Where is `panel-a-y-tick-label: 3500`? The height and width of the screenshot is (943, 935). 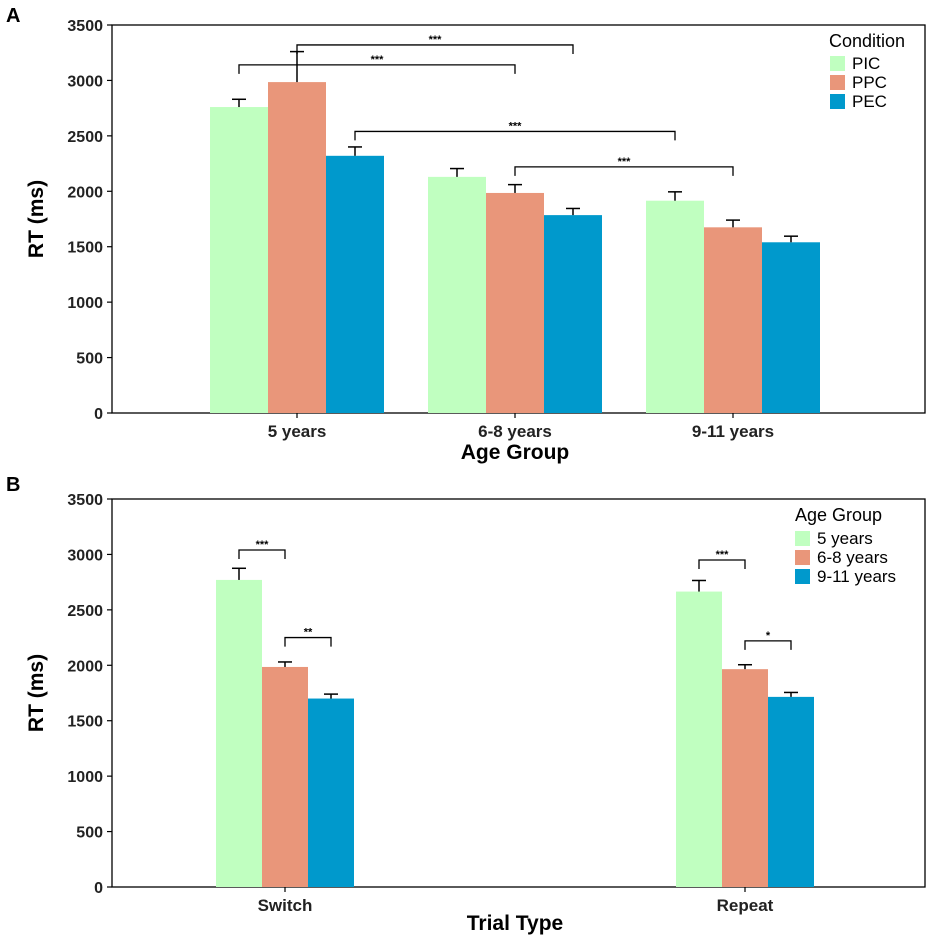
panel-a-y-tick-label: 3500 is located at coordinates (85, 26).